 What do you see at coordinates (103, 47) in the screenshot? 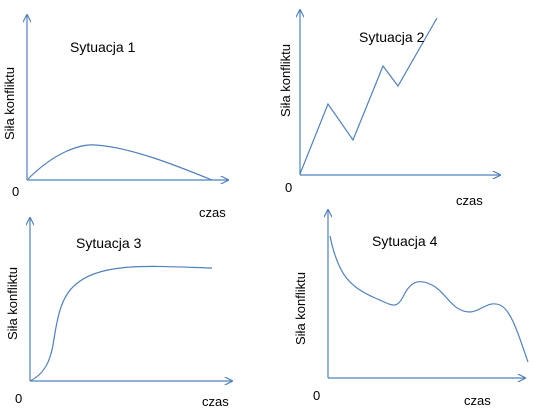
I see `panel-title: Sytuacja 1` at bounding box center [103, 47].